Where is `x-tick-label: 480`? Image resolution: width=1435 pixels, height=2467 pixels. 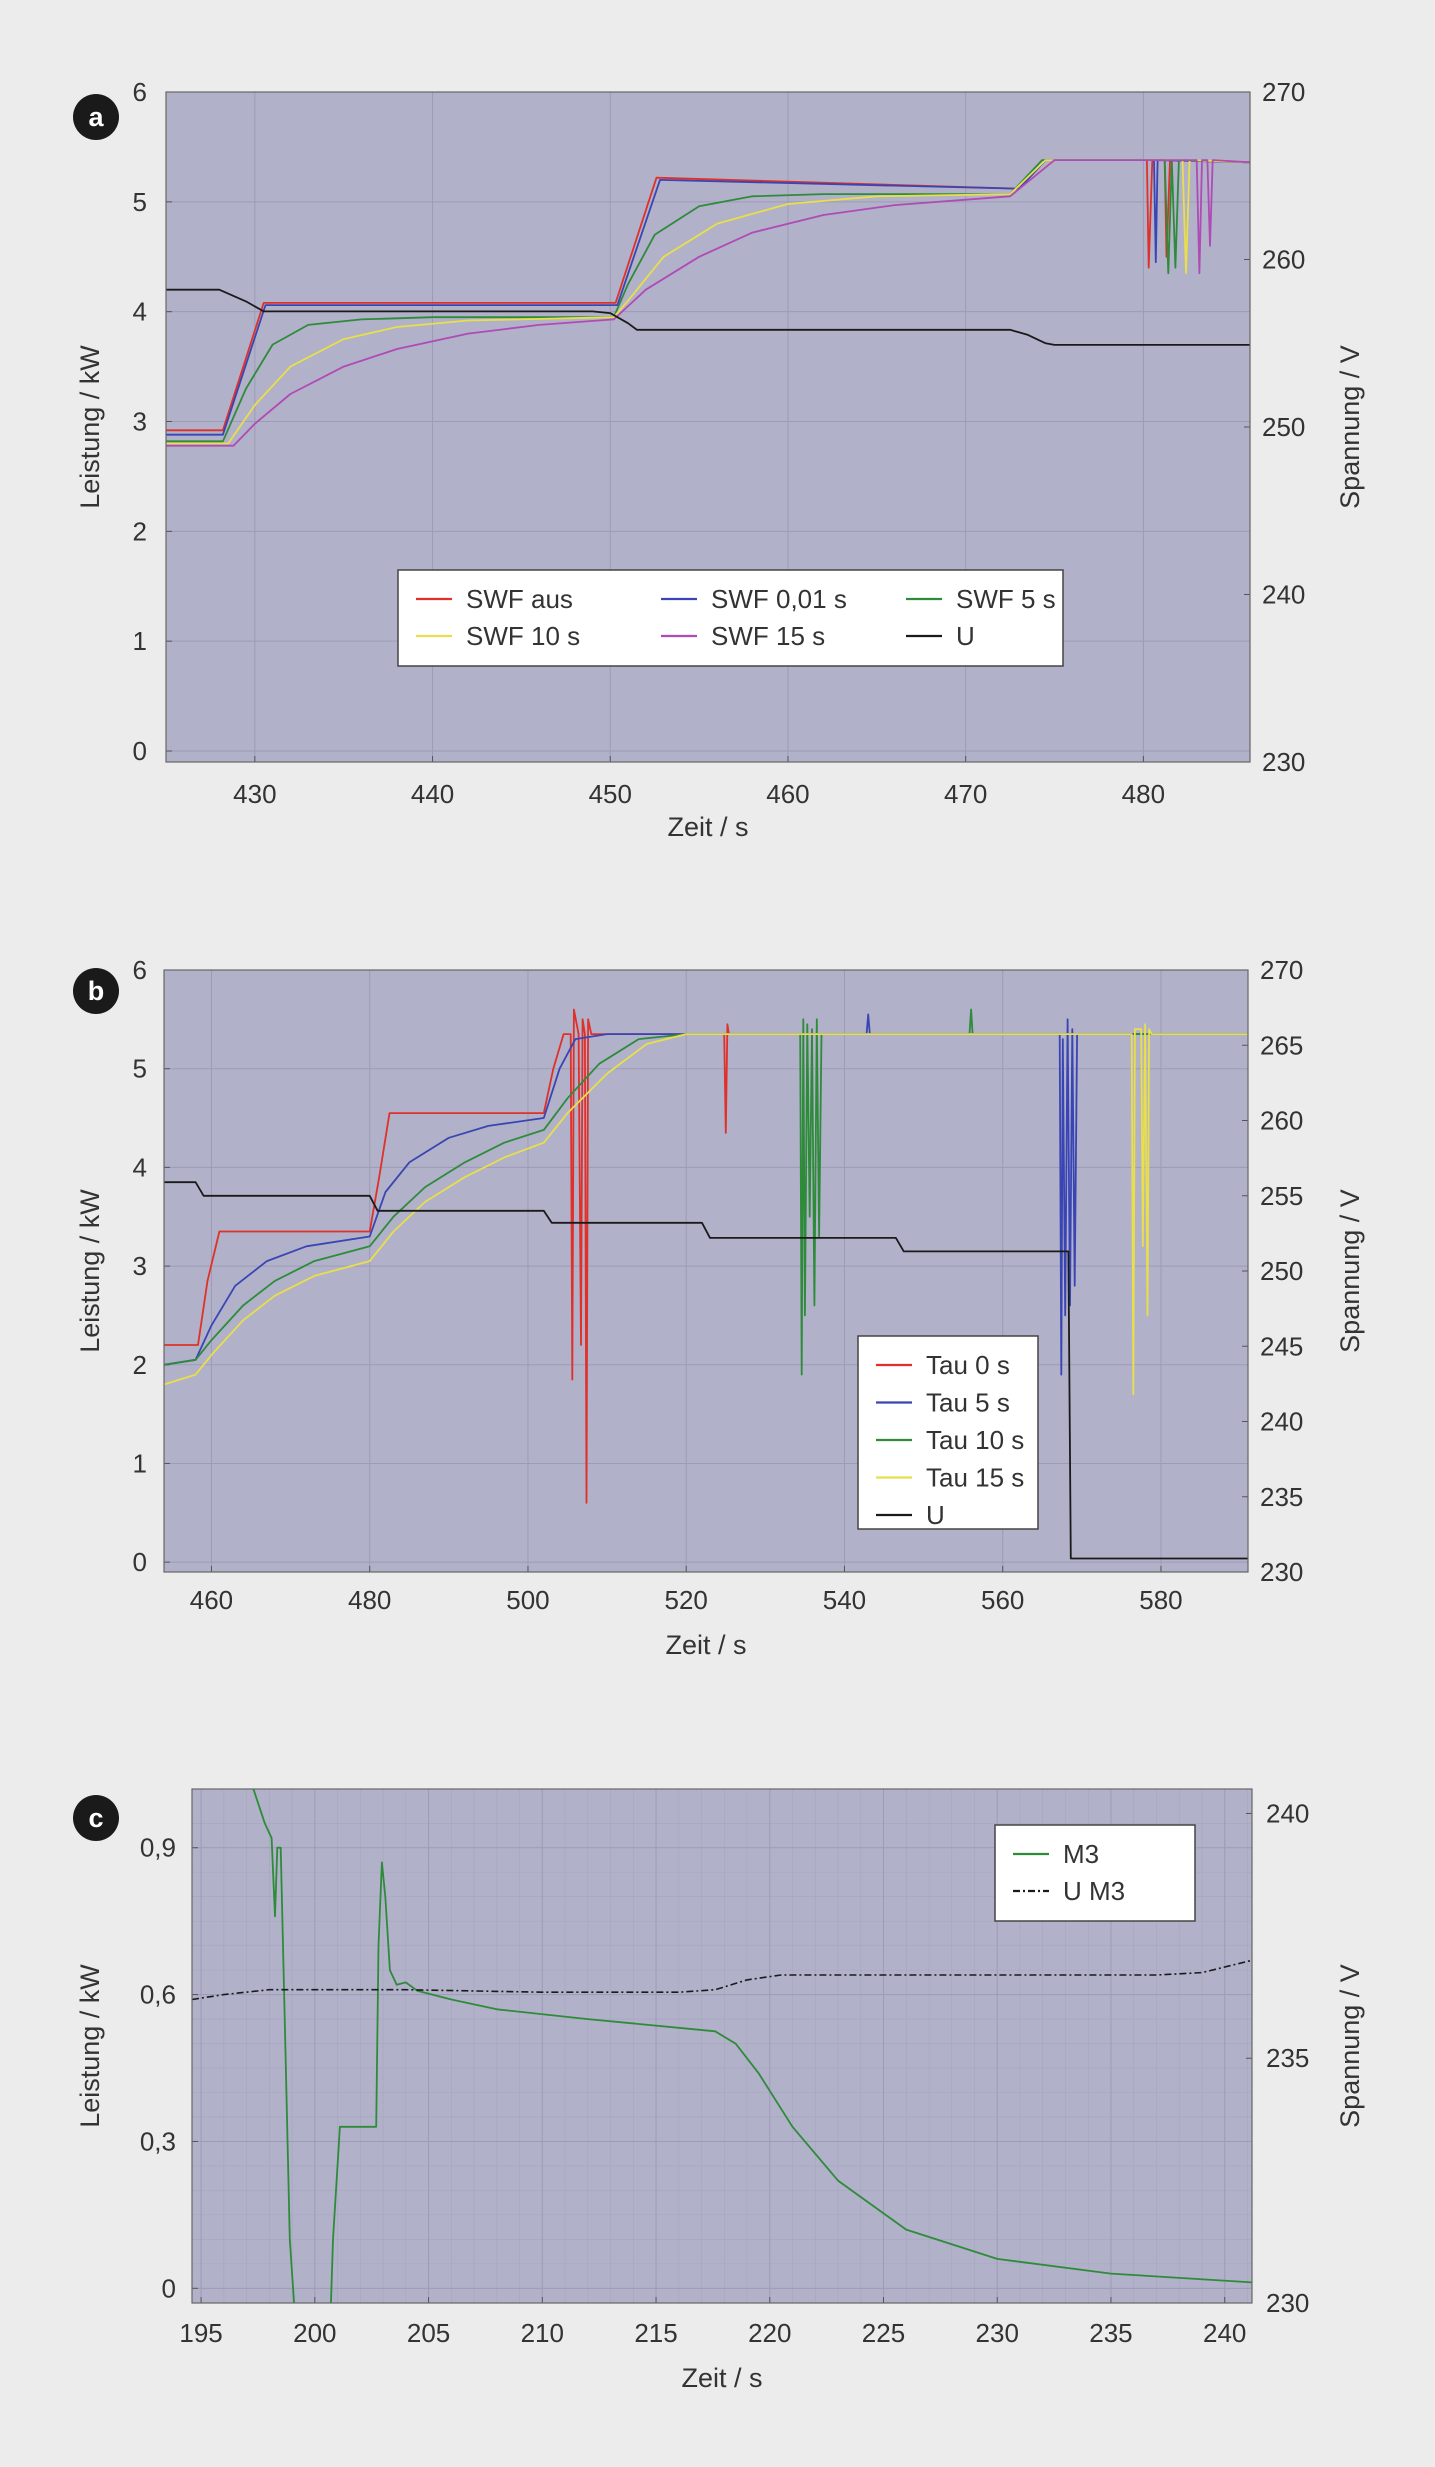
x-tick-label: 480 is located at coordinates (1143, 794).